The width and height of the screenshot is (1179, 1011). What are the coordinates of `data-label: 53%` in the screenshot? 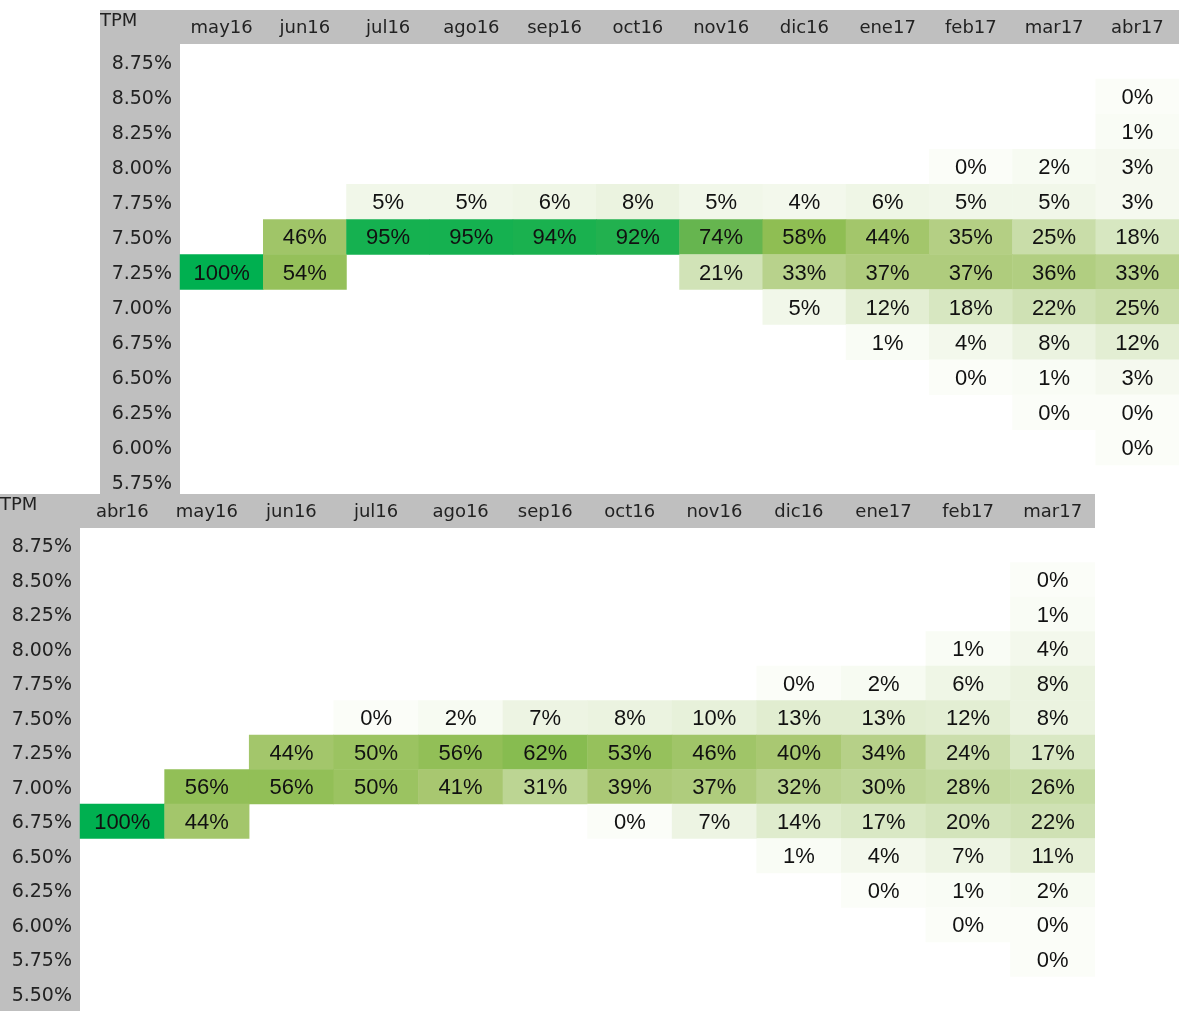 It's located at (629, 752).